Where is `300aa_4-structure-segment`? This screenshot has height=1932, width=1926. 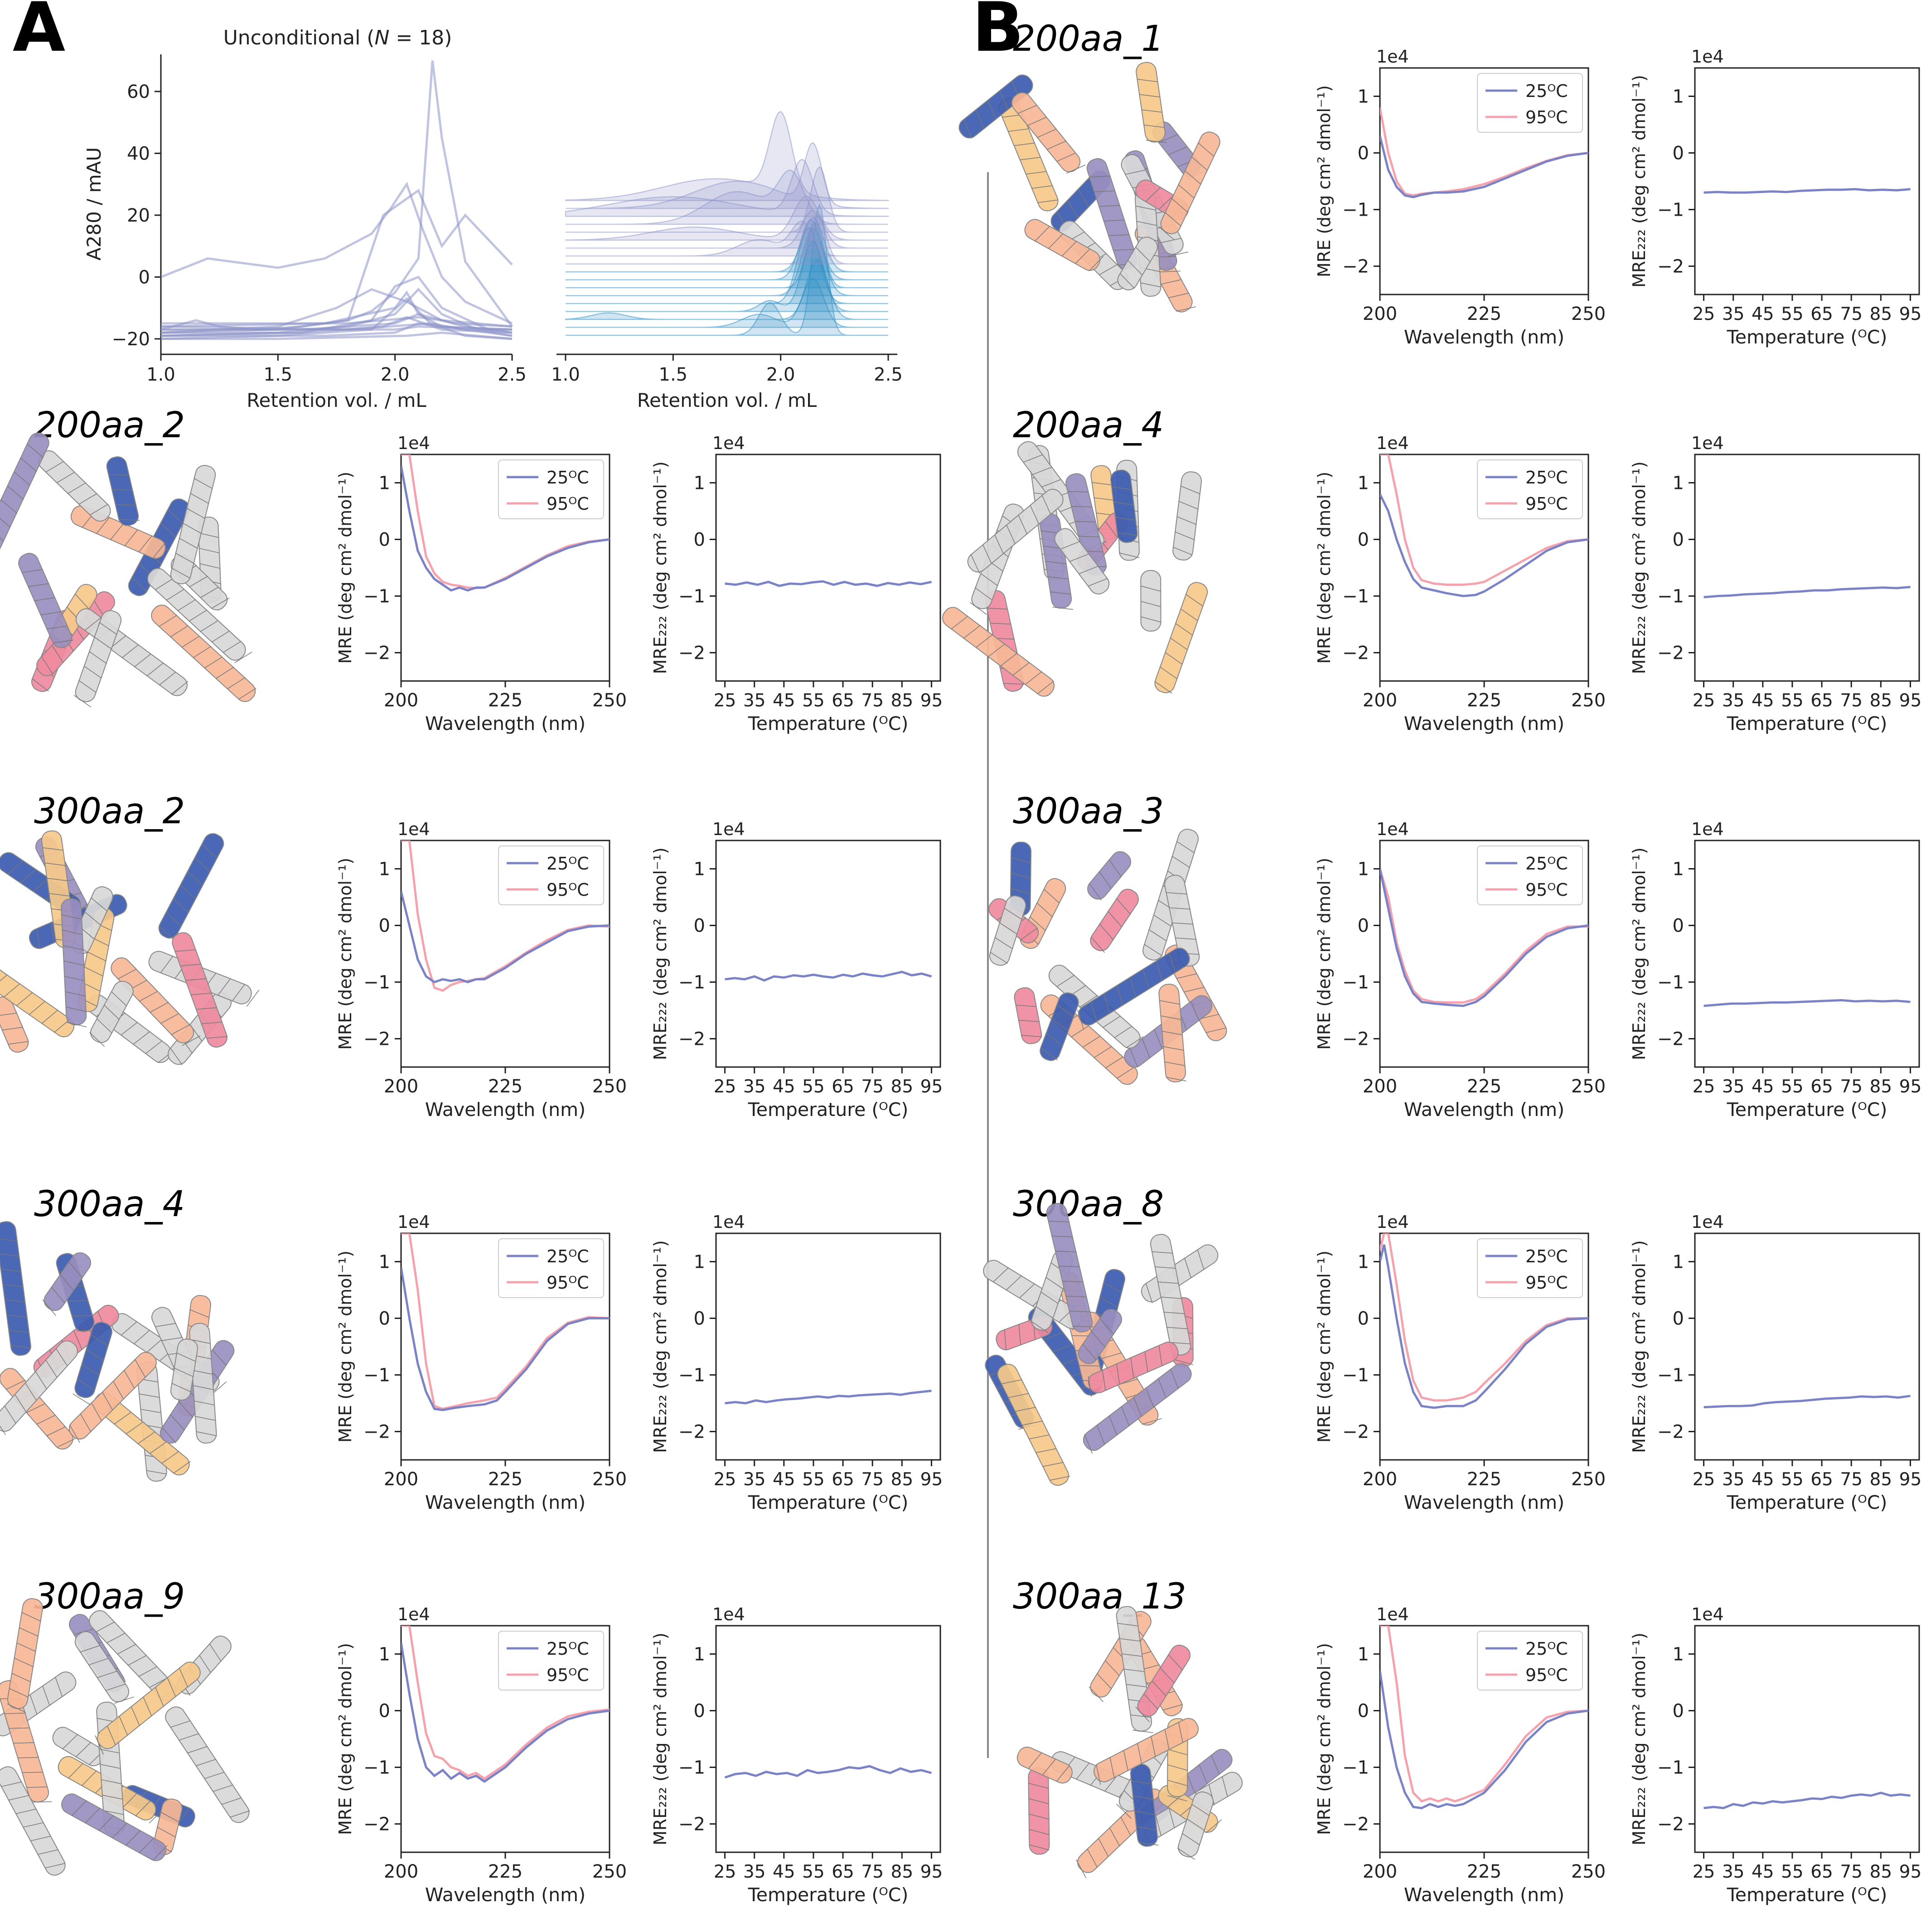
300aa_4-structure-segment is located at coordinates (141, 1434).